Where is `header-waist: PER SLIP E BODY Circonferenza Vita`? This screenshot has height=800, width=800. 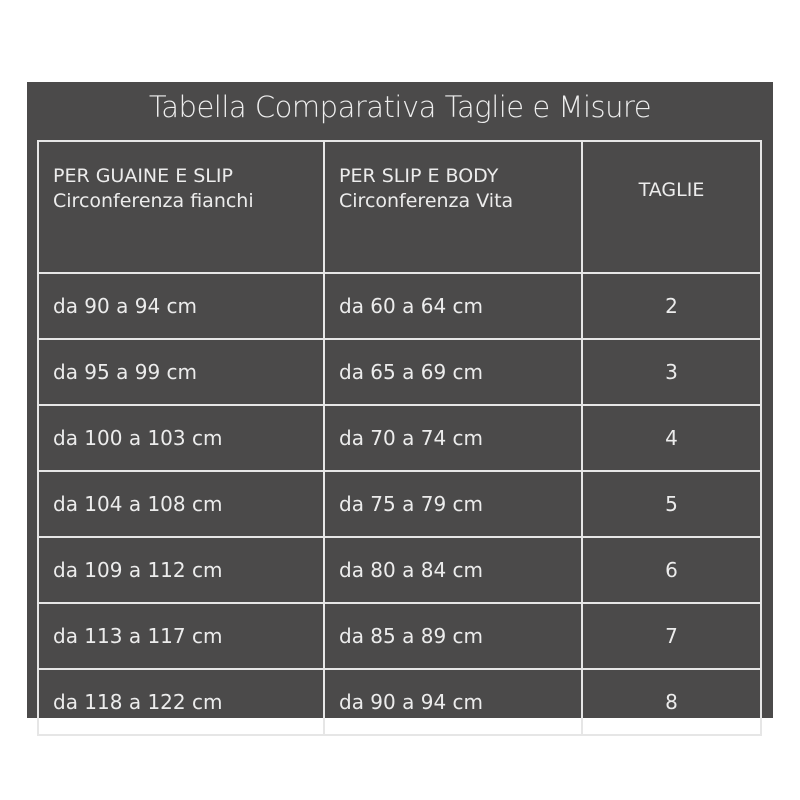 header-waist: PER SLIP E BODY Circonferenza Vita is located at coordinates (453, 207).